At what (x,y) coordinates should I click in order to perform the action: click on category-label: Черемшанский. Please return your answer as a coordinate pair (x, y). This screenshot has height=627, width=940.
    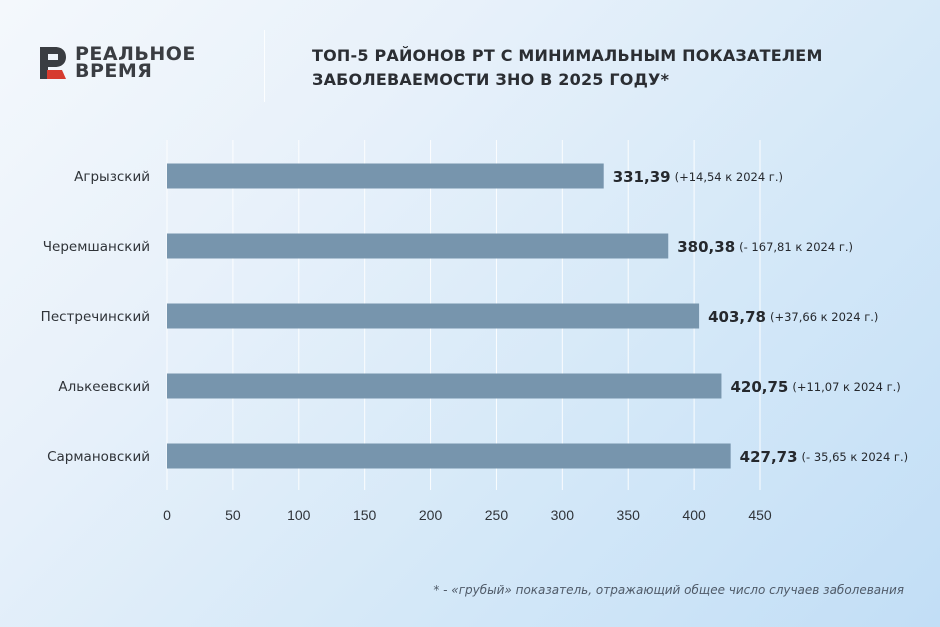
    Looking at the image, I should click on (96, 247).